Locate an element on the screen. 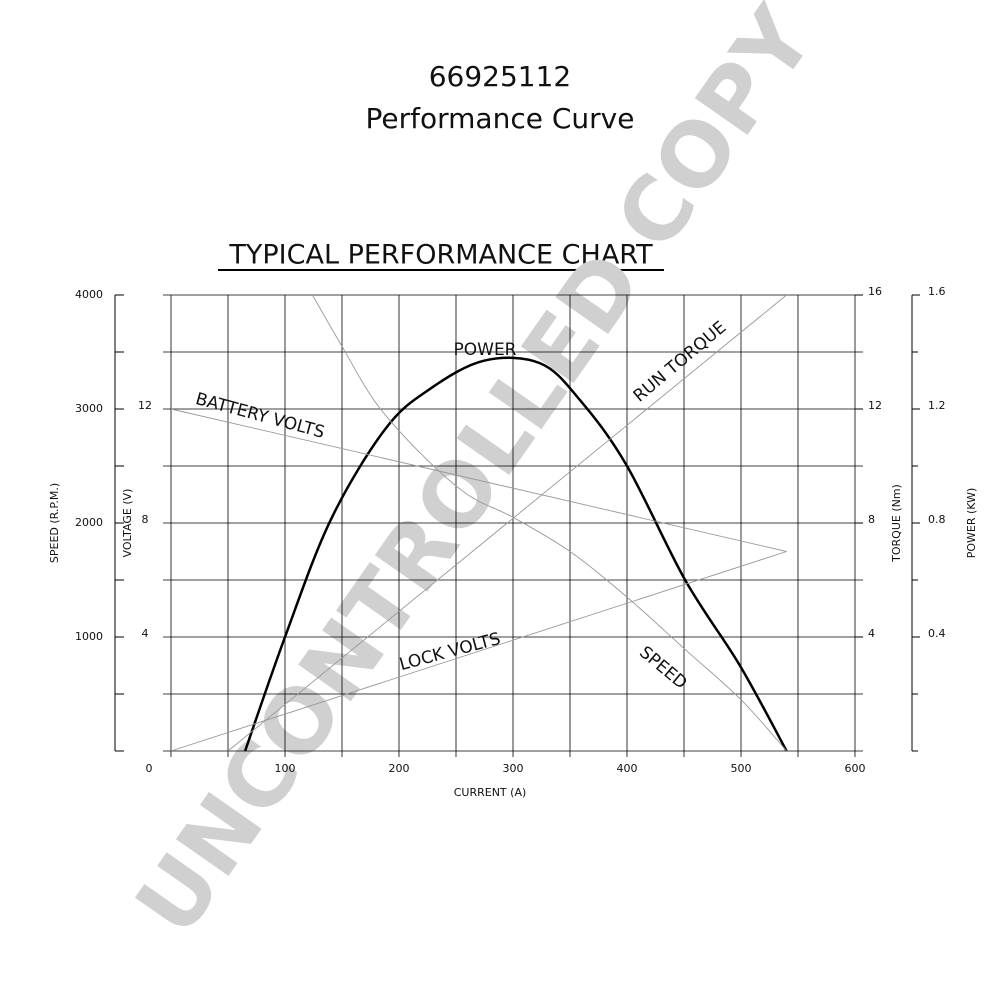 The width and height of the screenshot is (1000, 1000). chart-title: 66925112 is located at coordinates (500, 76).